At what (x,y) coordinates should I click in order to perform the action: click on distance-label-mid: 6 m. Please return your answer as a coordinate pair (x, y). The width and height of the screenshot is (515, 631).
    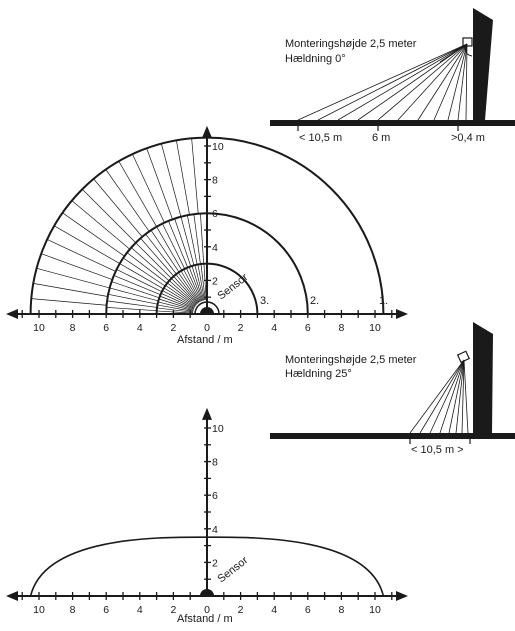
    Looking at the image, I should click on (381, 138).